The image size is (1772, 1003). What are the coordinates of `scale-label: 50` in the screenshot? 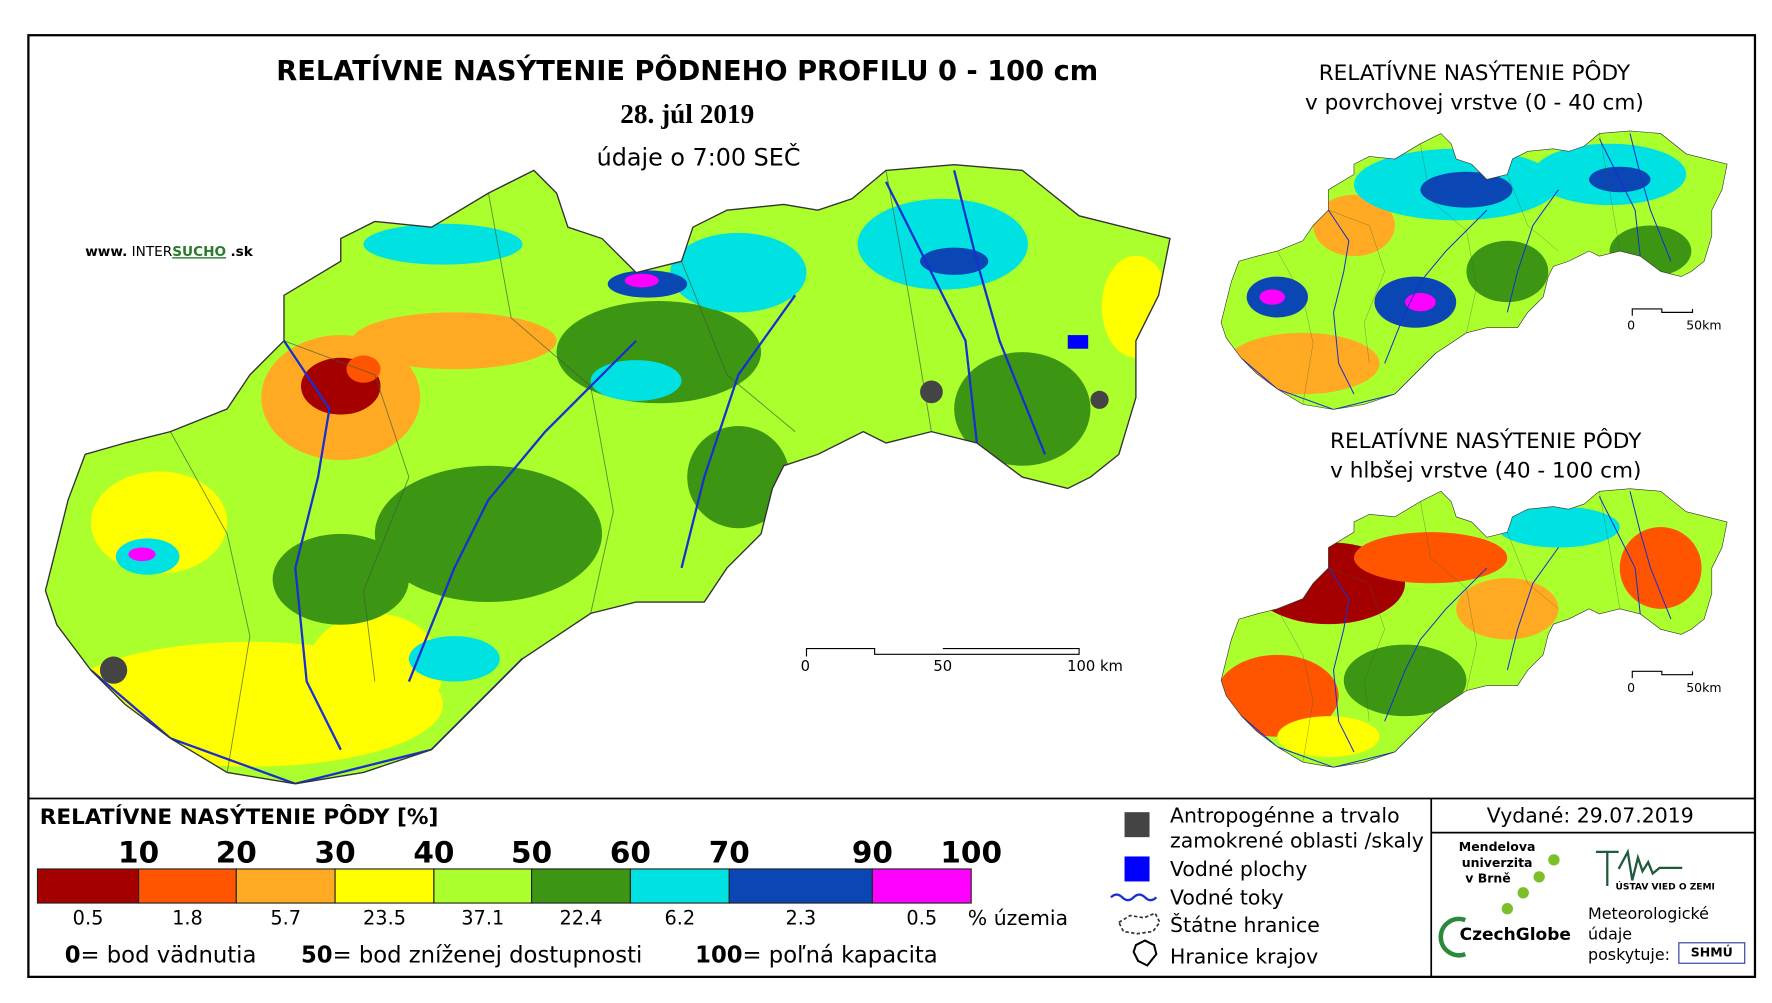 It's located at (942, 666).